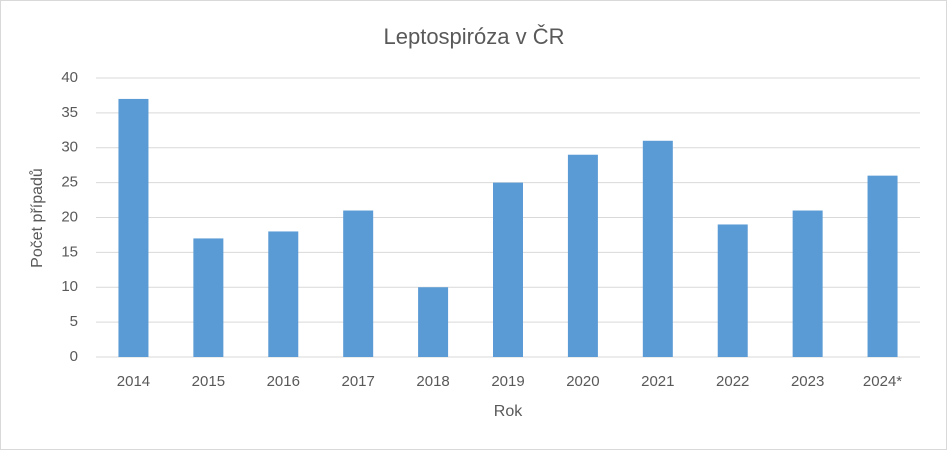 Image resolution: width=947 pixels, height=450 pixels. I want to click on x-tick-label: 2017, so click(357, 381).